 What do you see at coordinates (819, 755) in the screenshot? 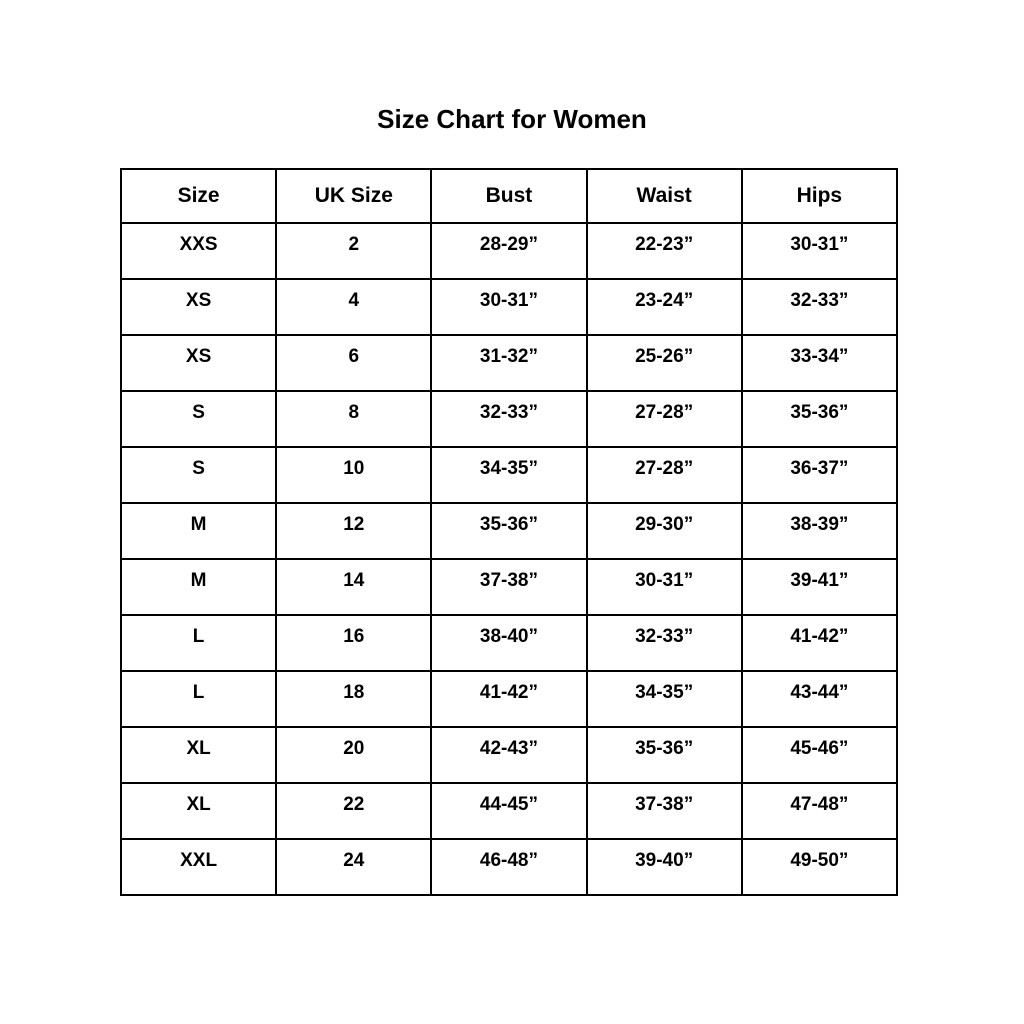
I see `table-cell: 45-46”` at bounding box center [819, 755].